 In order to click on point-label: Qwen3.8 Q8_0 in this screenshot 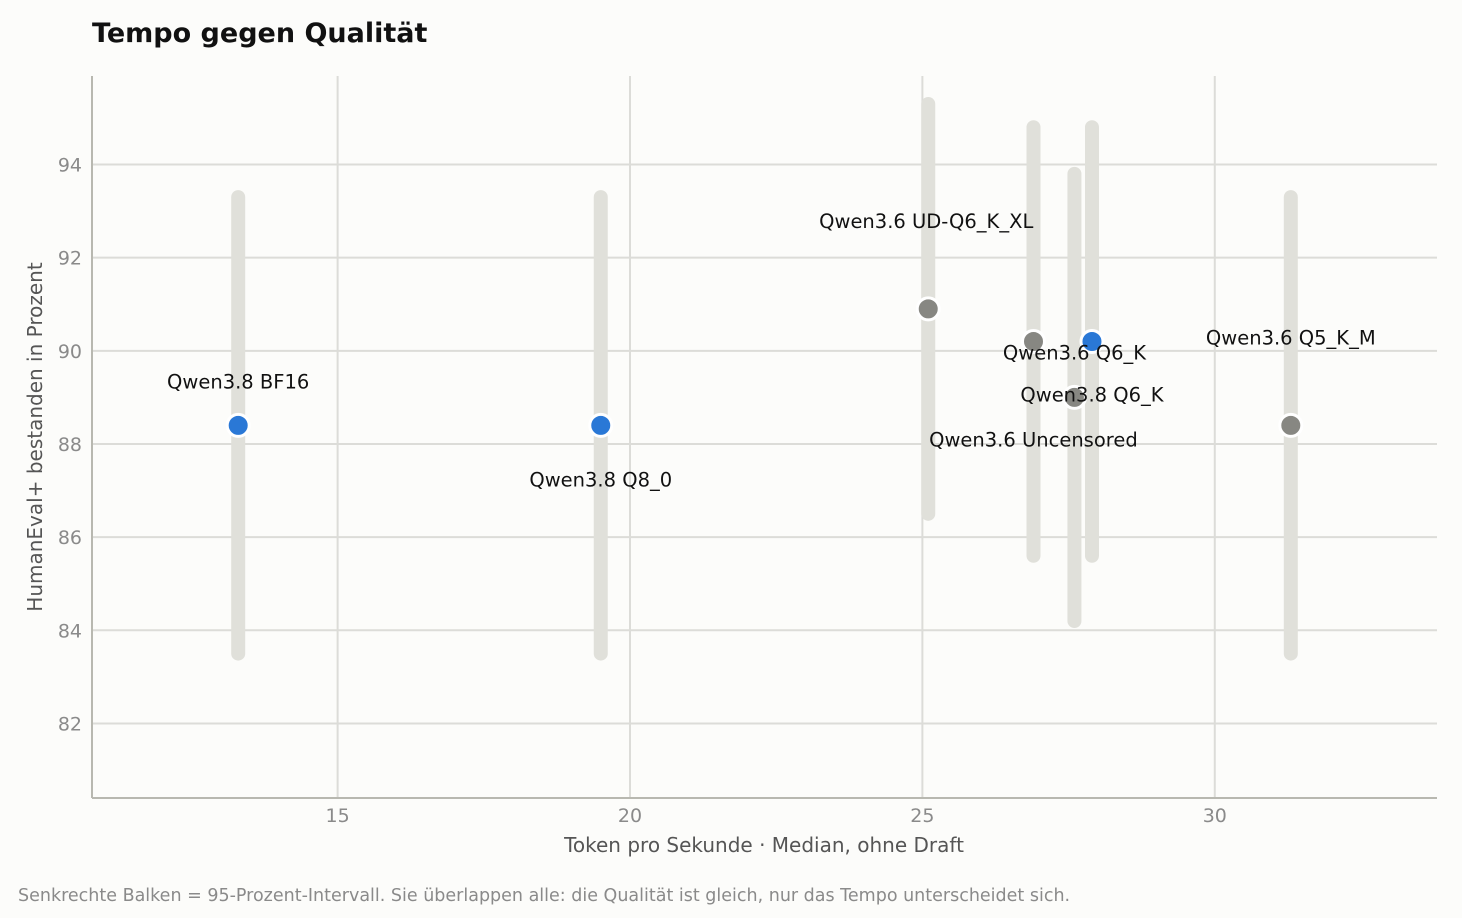, I will do `click(600, 479)`.